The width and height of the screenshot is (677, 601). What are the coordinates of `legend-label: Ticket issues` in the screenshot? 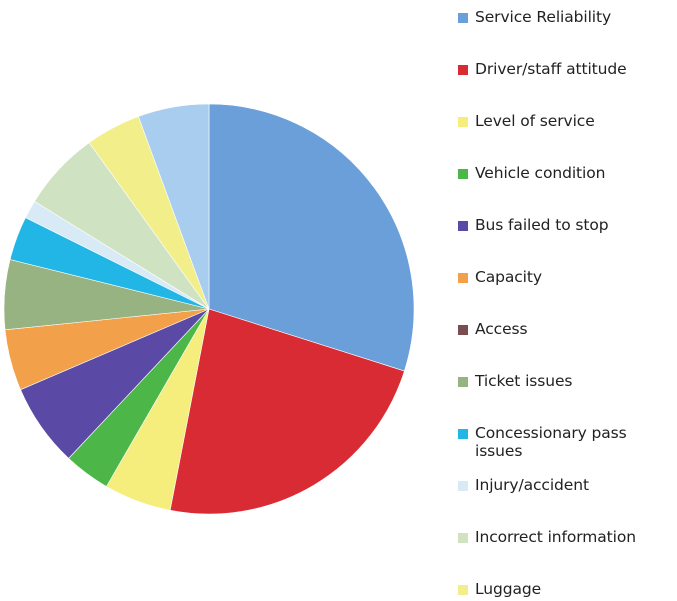 It's located at (524, 381).